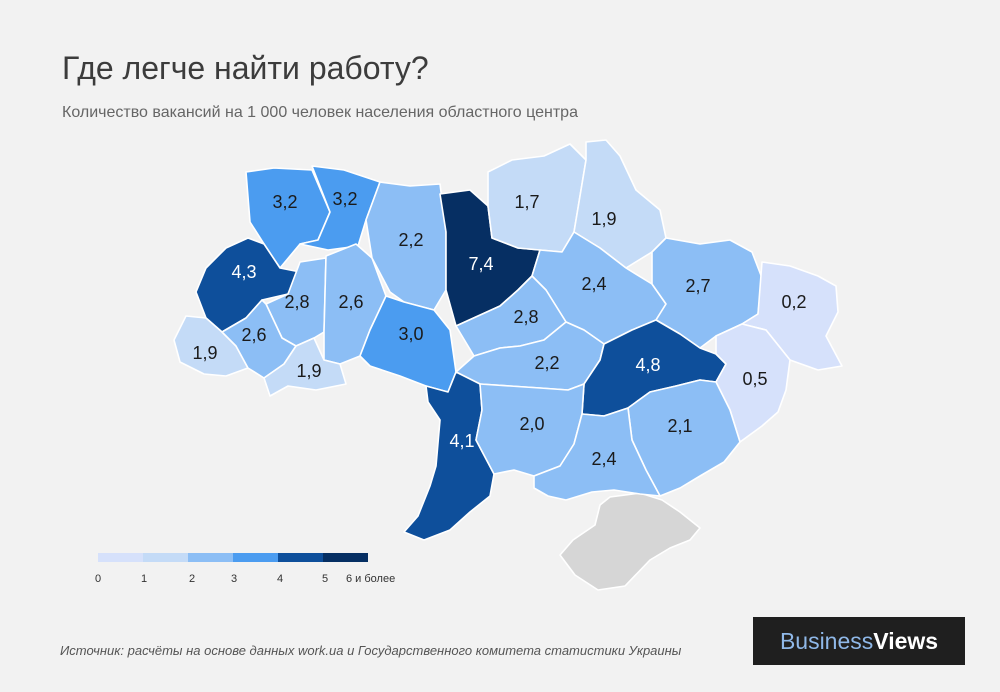  What do you see at coordinates (344, 199) in the screenshot?
I see `label-rivne: 3,2` at bounding box center [344, 199].